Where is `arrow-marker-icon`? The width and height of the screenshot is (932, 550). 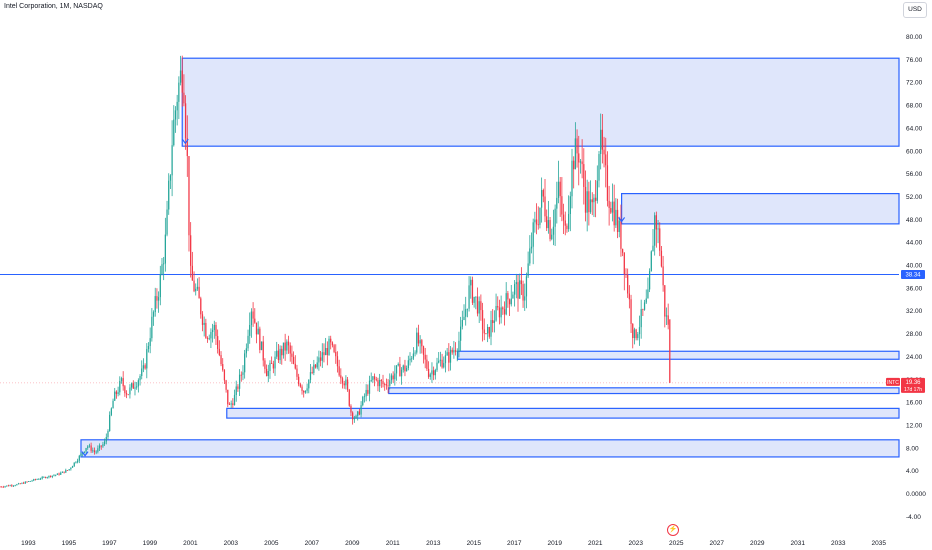 arrow-marker-icon is located at coordinates (85, 454).